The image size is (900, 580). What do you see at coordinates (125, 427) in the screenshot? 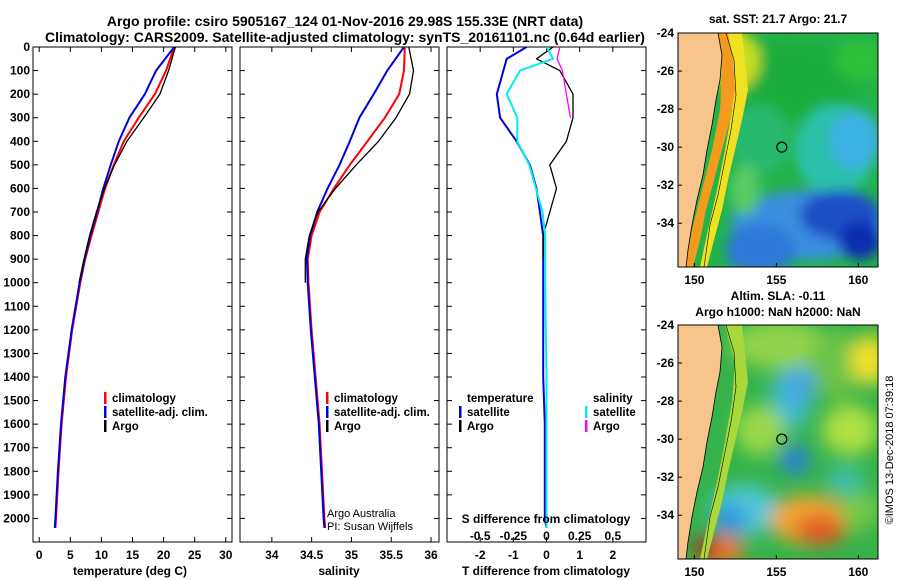
I see `legend-argo-label: Argo` at bounding box center [125, 427].